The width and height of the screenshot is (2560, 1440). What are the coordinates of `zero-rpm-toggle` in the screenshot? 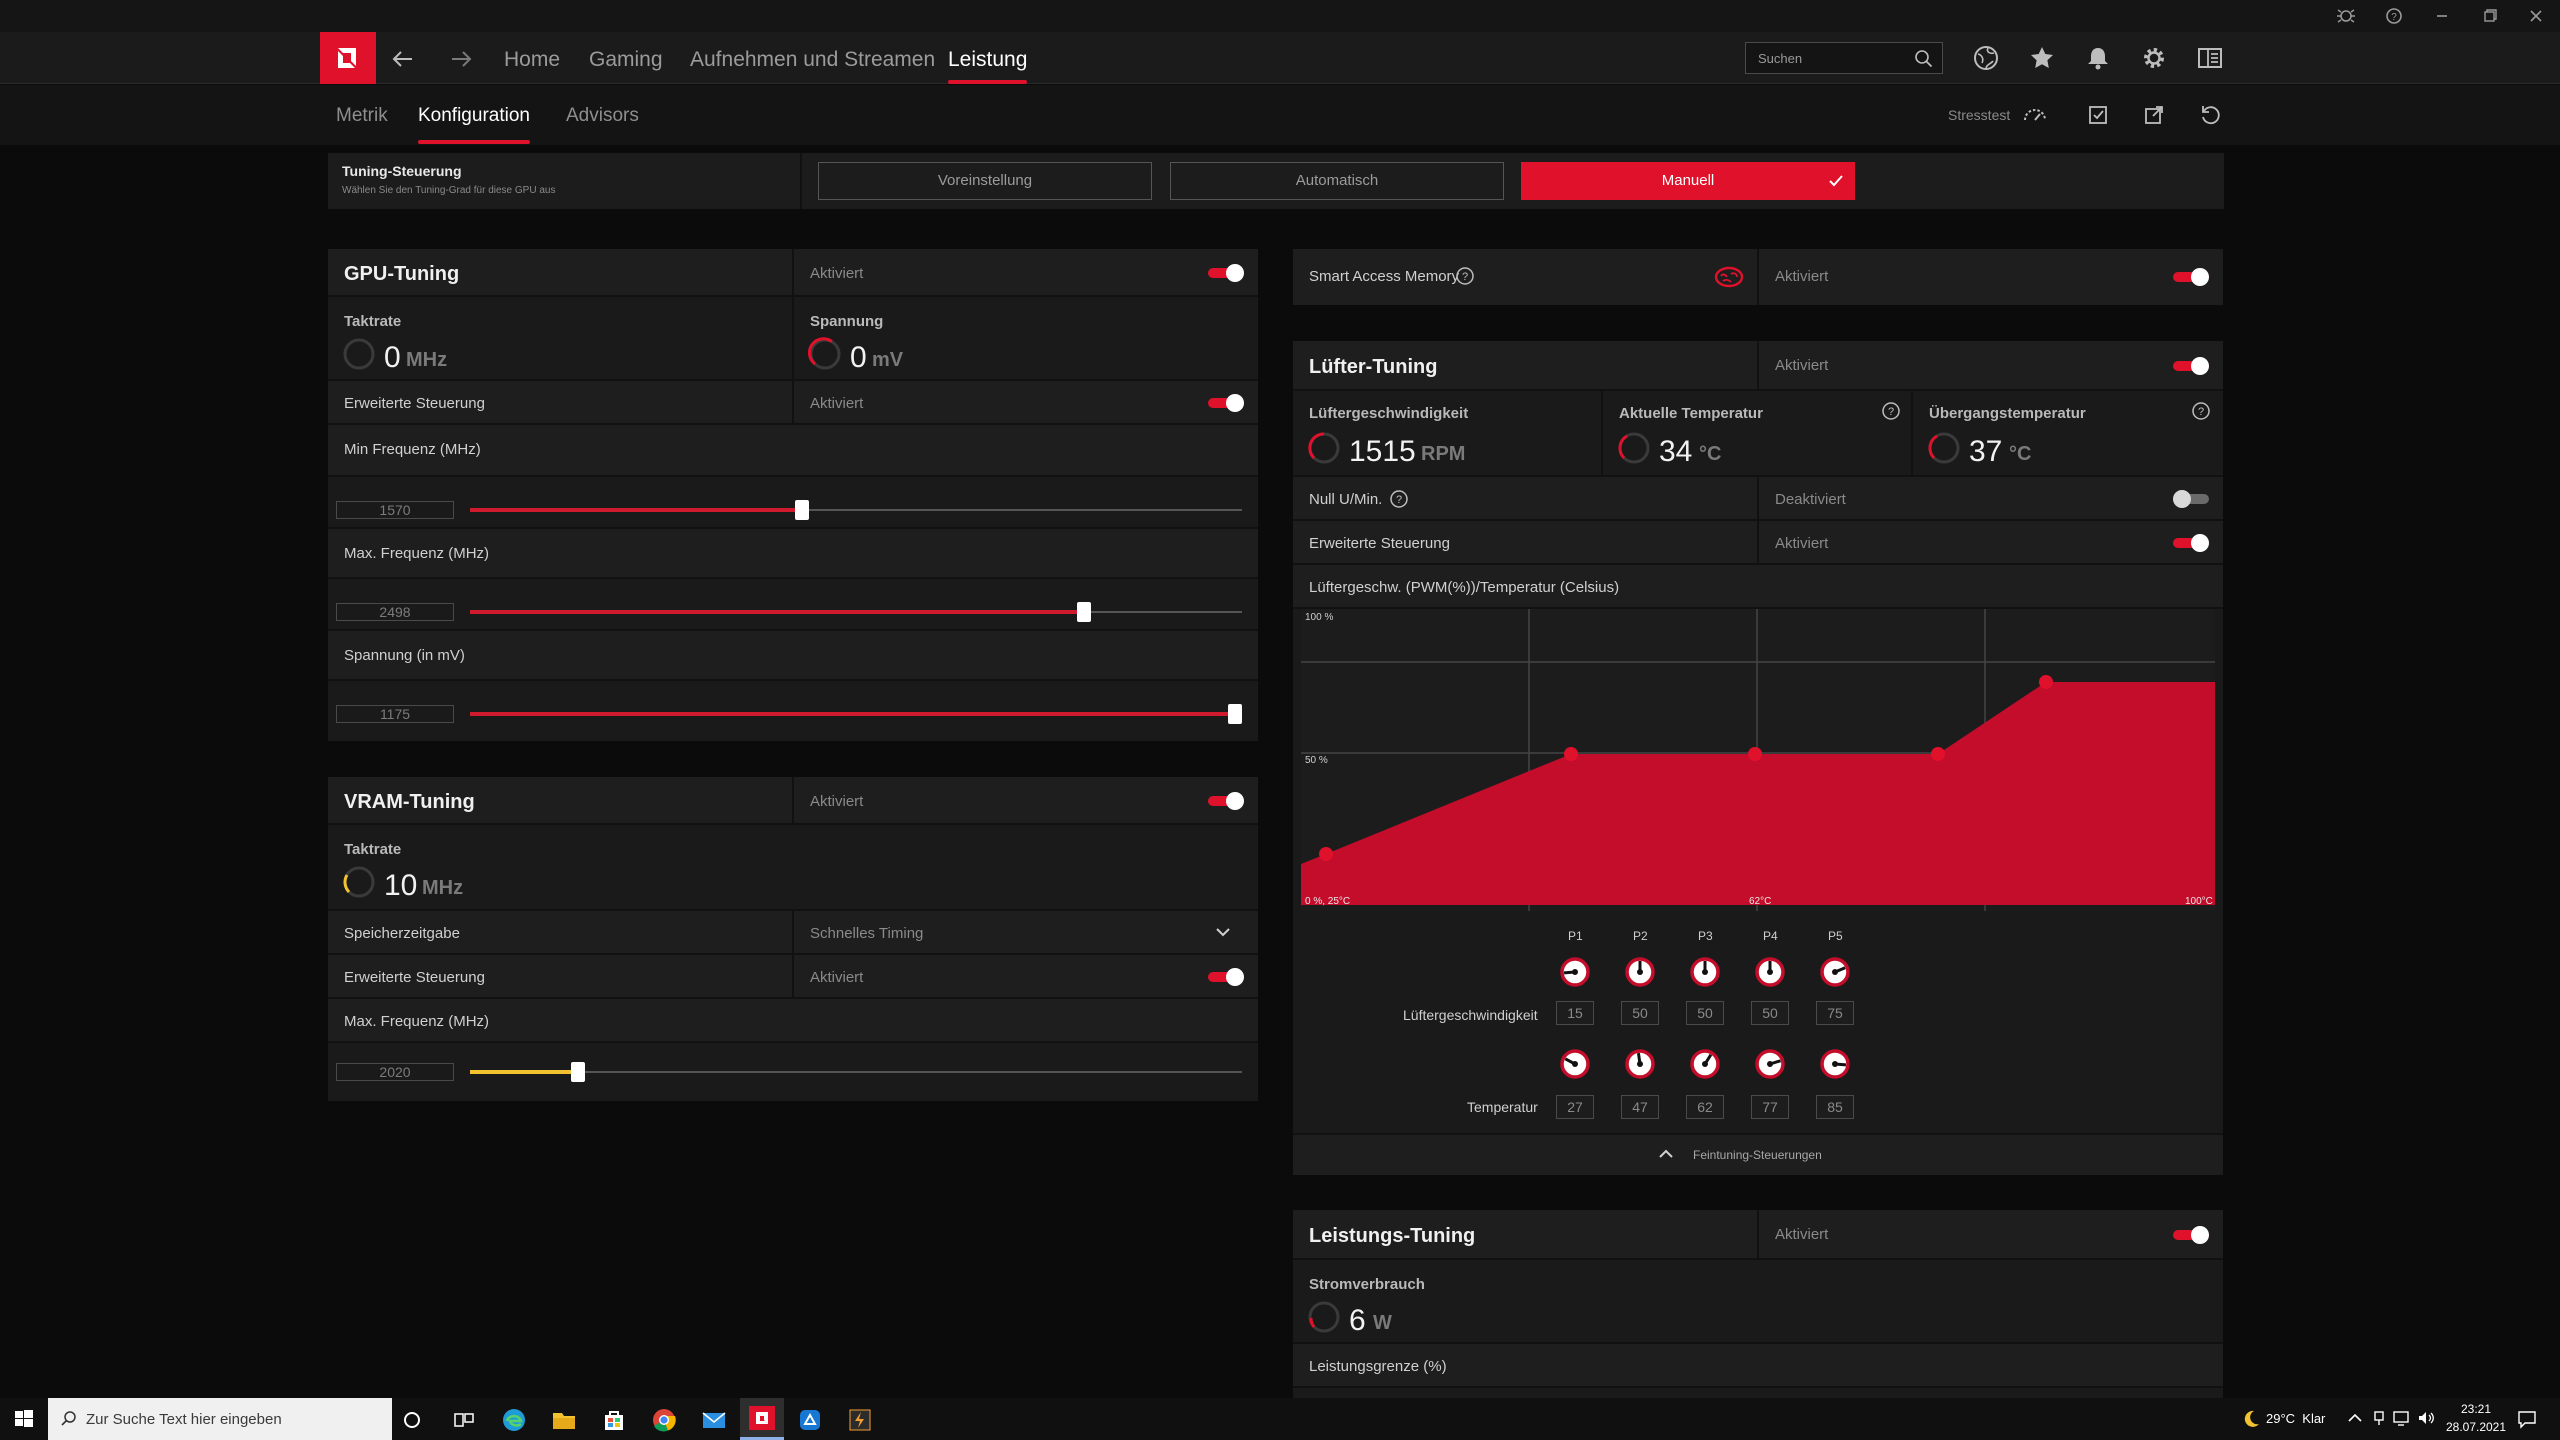 It's located at (2191, 499).